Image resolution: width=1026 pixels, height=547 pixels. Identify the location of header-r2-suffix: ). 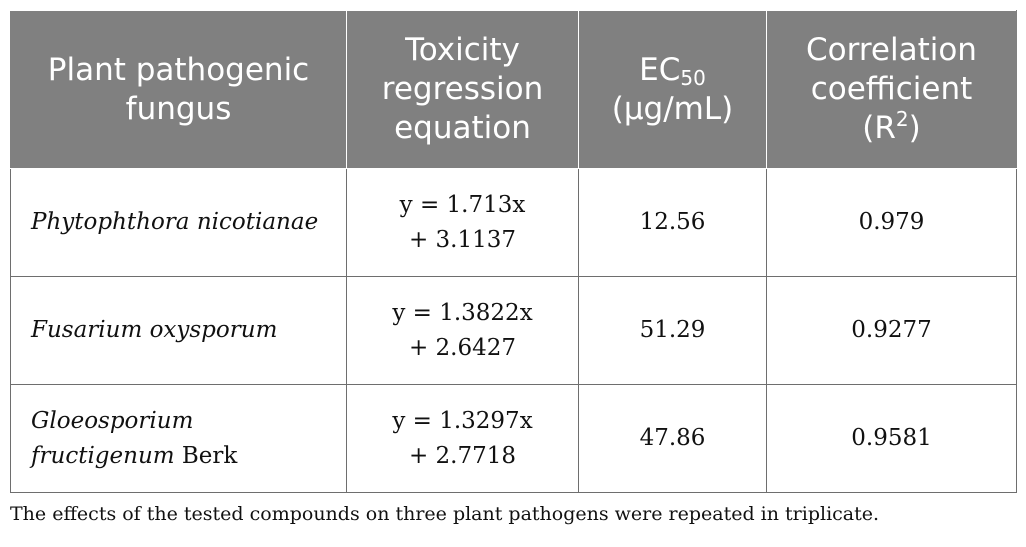
(914, 128).